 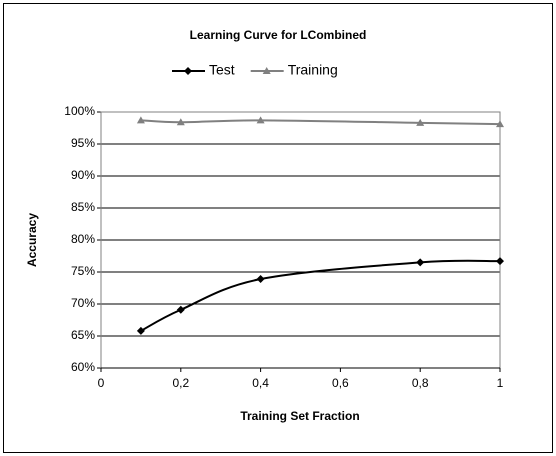 I want to click on legend-label: Test, so click(x=222, y=70).